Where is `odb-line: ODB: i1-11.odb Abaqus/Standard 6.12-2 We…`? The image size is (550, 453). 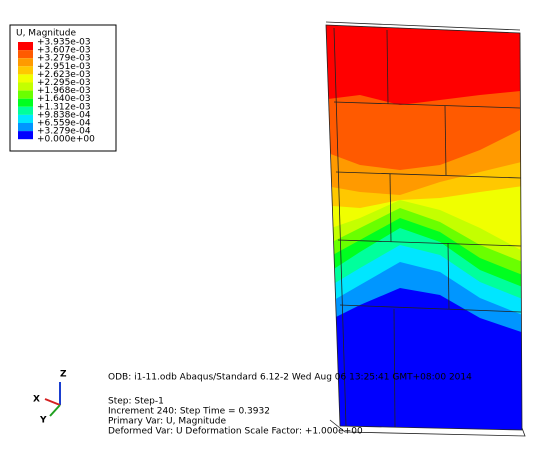 odb-line: ODB: i1-11.odb Abaqus/Standard 6.12-2 We… is located at coordinates (290, 378).